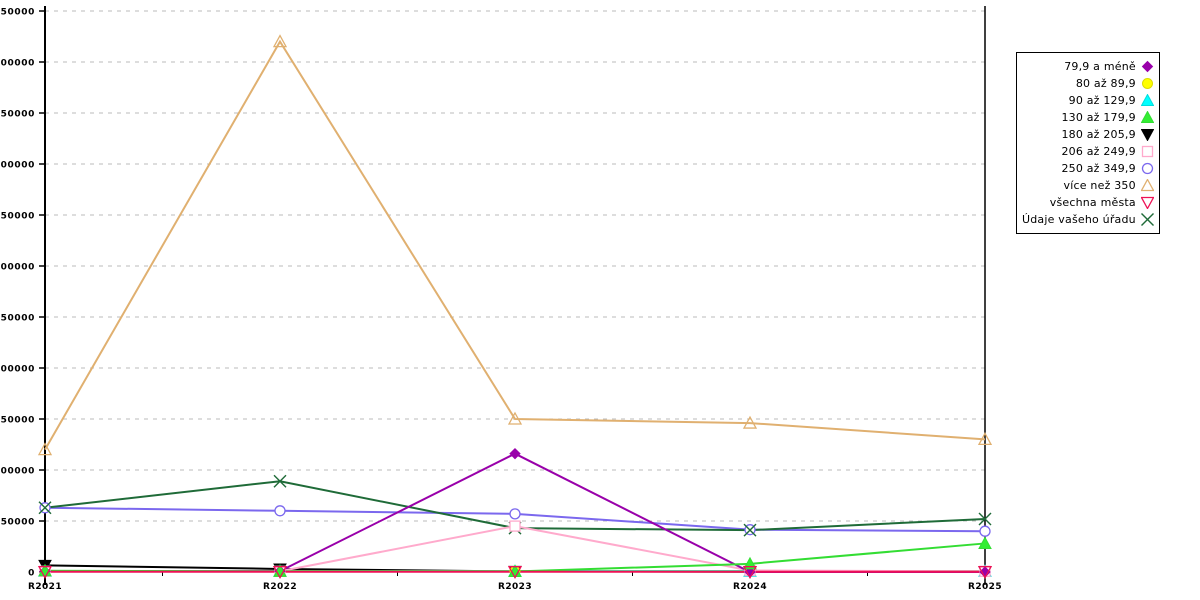 This screenshot has width=1200, height=600. Describe the element at coordinates (750, 587) in the screenshot. I see `x-axis-tick-label: R2024` at that location.